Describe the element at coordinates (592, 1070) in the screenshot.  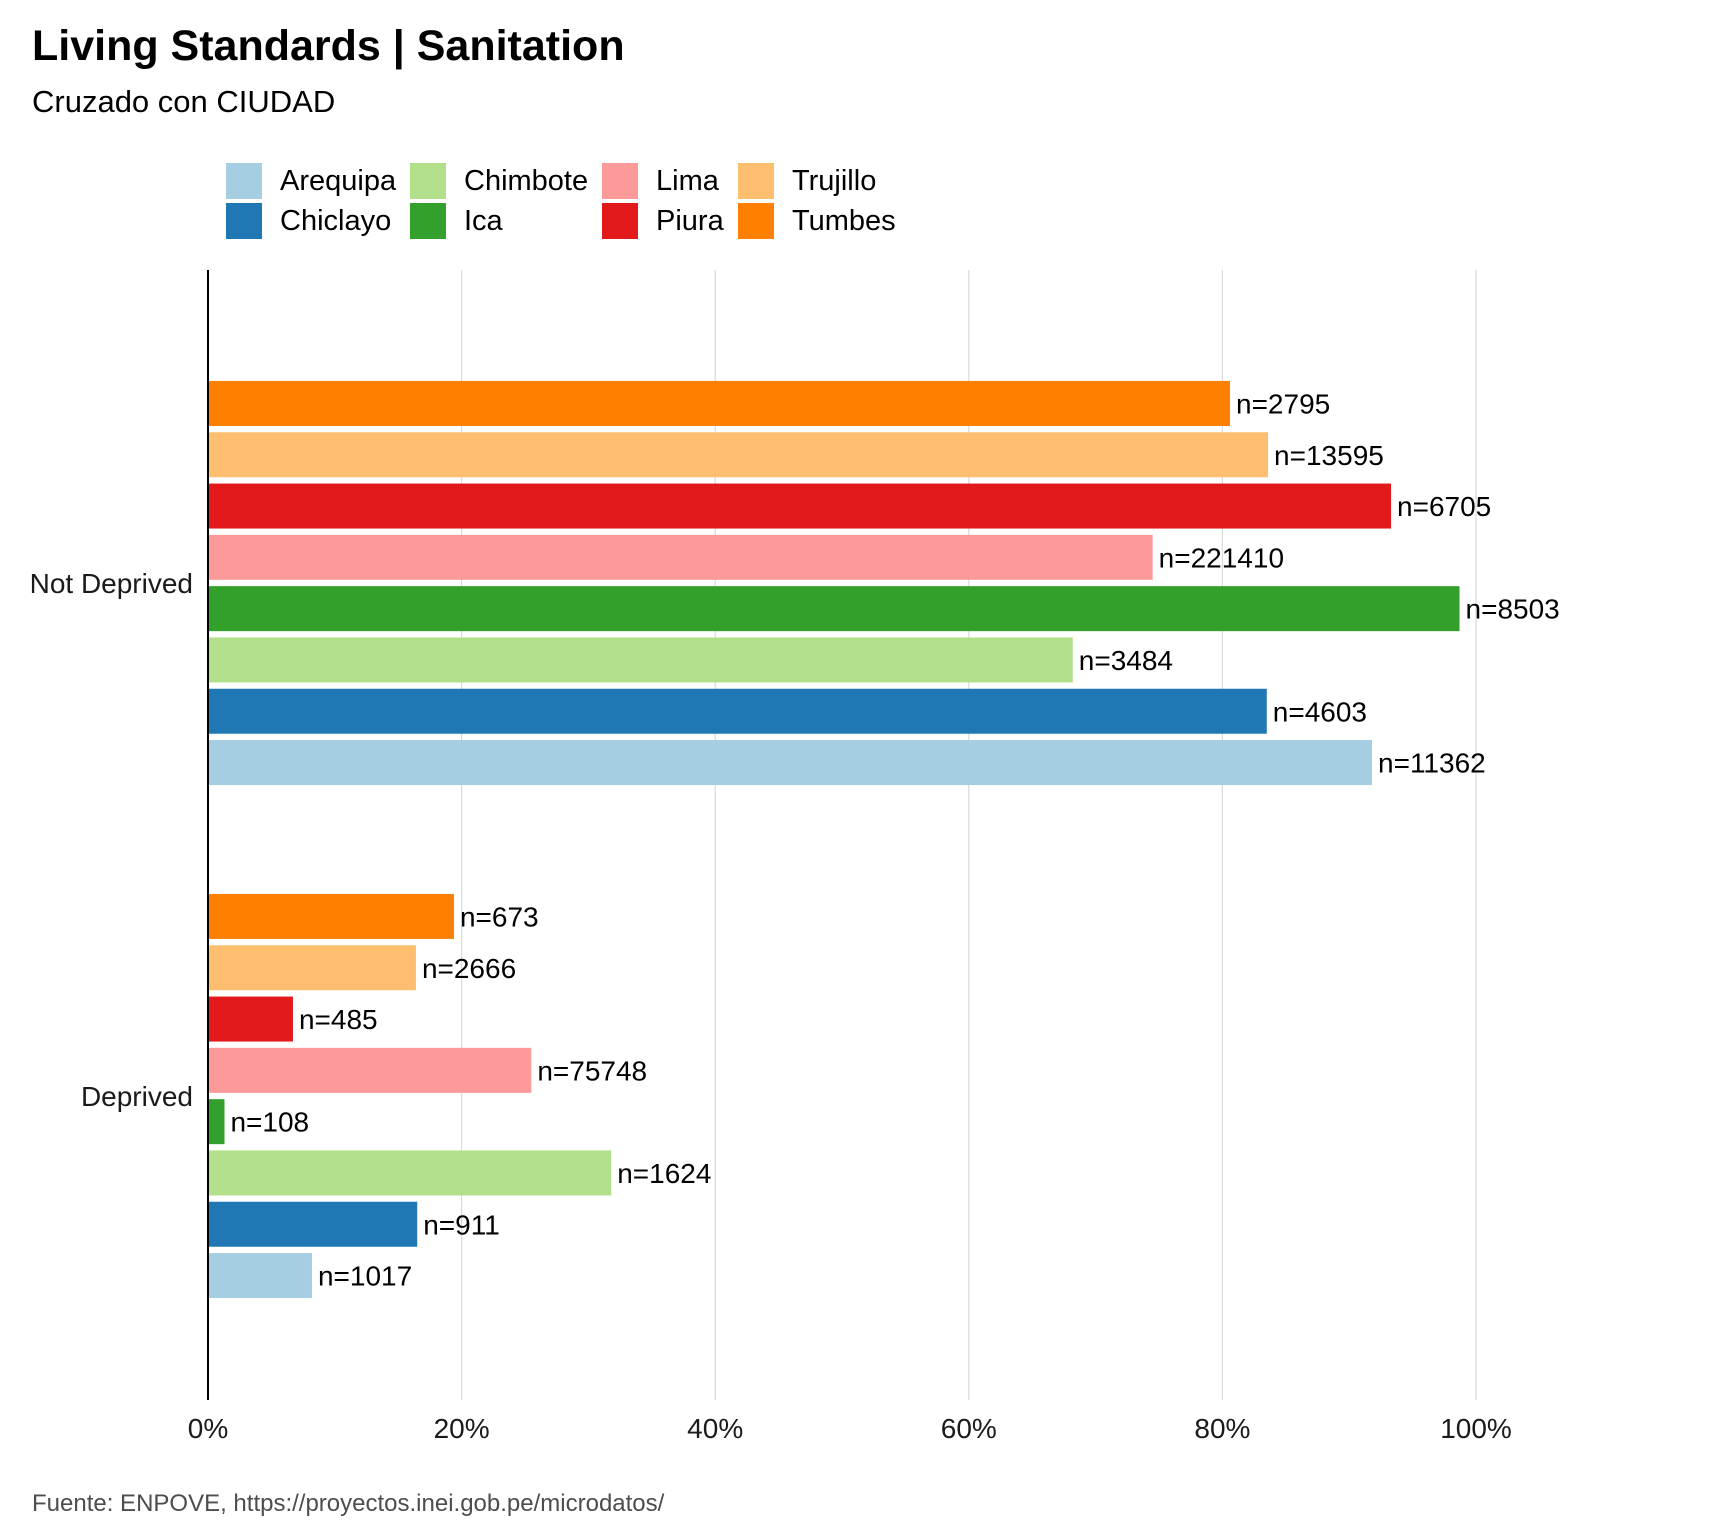
I see `bar-data-label: n=75748` at that location.